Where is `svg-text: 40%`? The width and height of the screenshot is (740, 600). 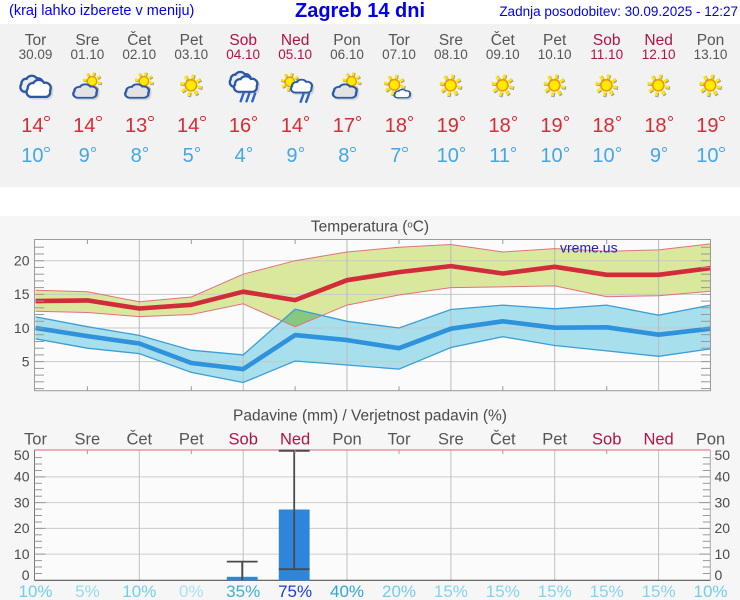 svg-text: 40% is located at coordinates (347, 591).